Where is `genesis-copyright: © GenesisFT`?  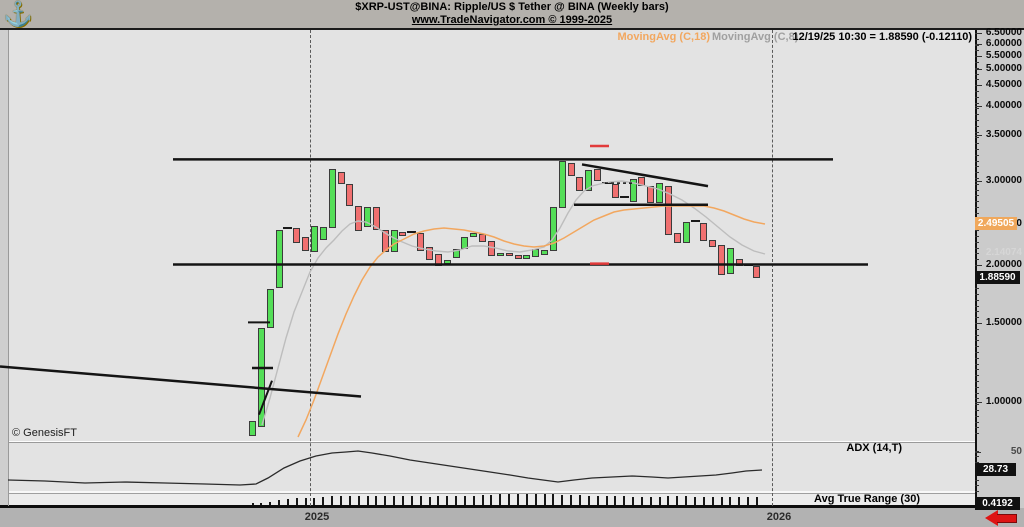 genesis-copyright: © GenesisFT is located at coordinates (44, 433).